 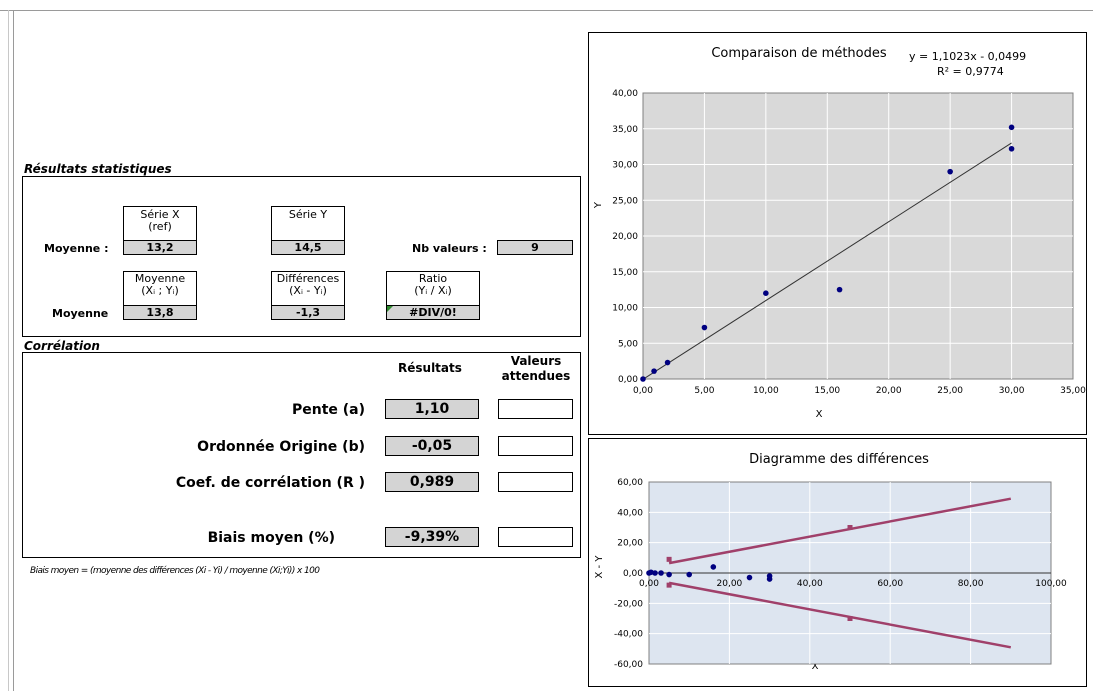 What do you see at coordinates (799, 53) in the screenshot?
I see `chart1-title: Comparaison de méthodes` at bounding box center [799, 53].